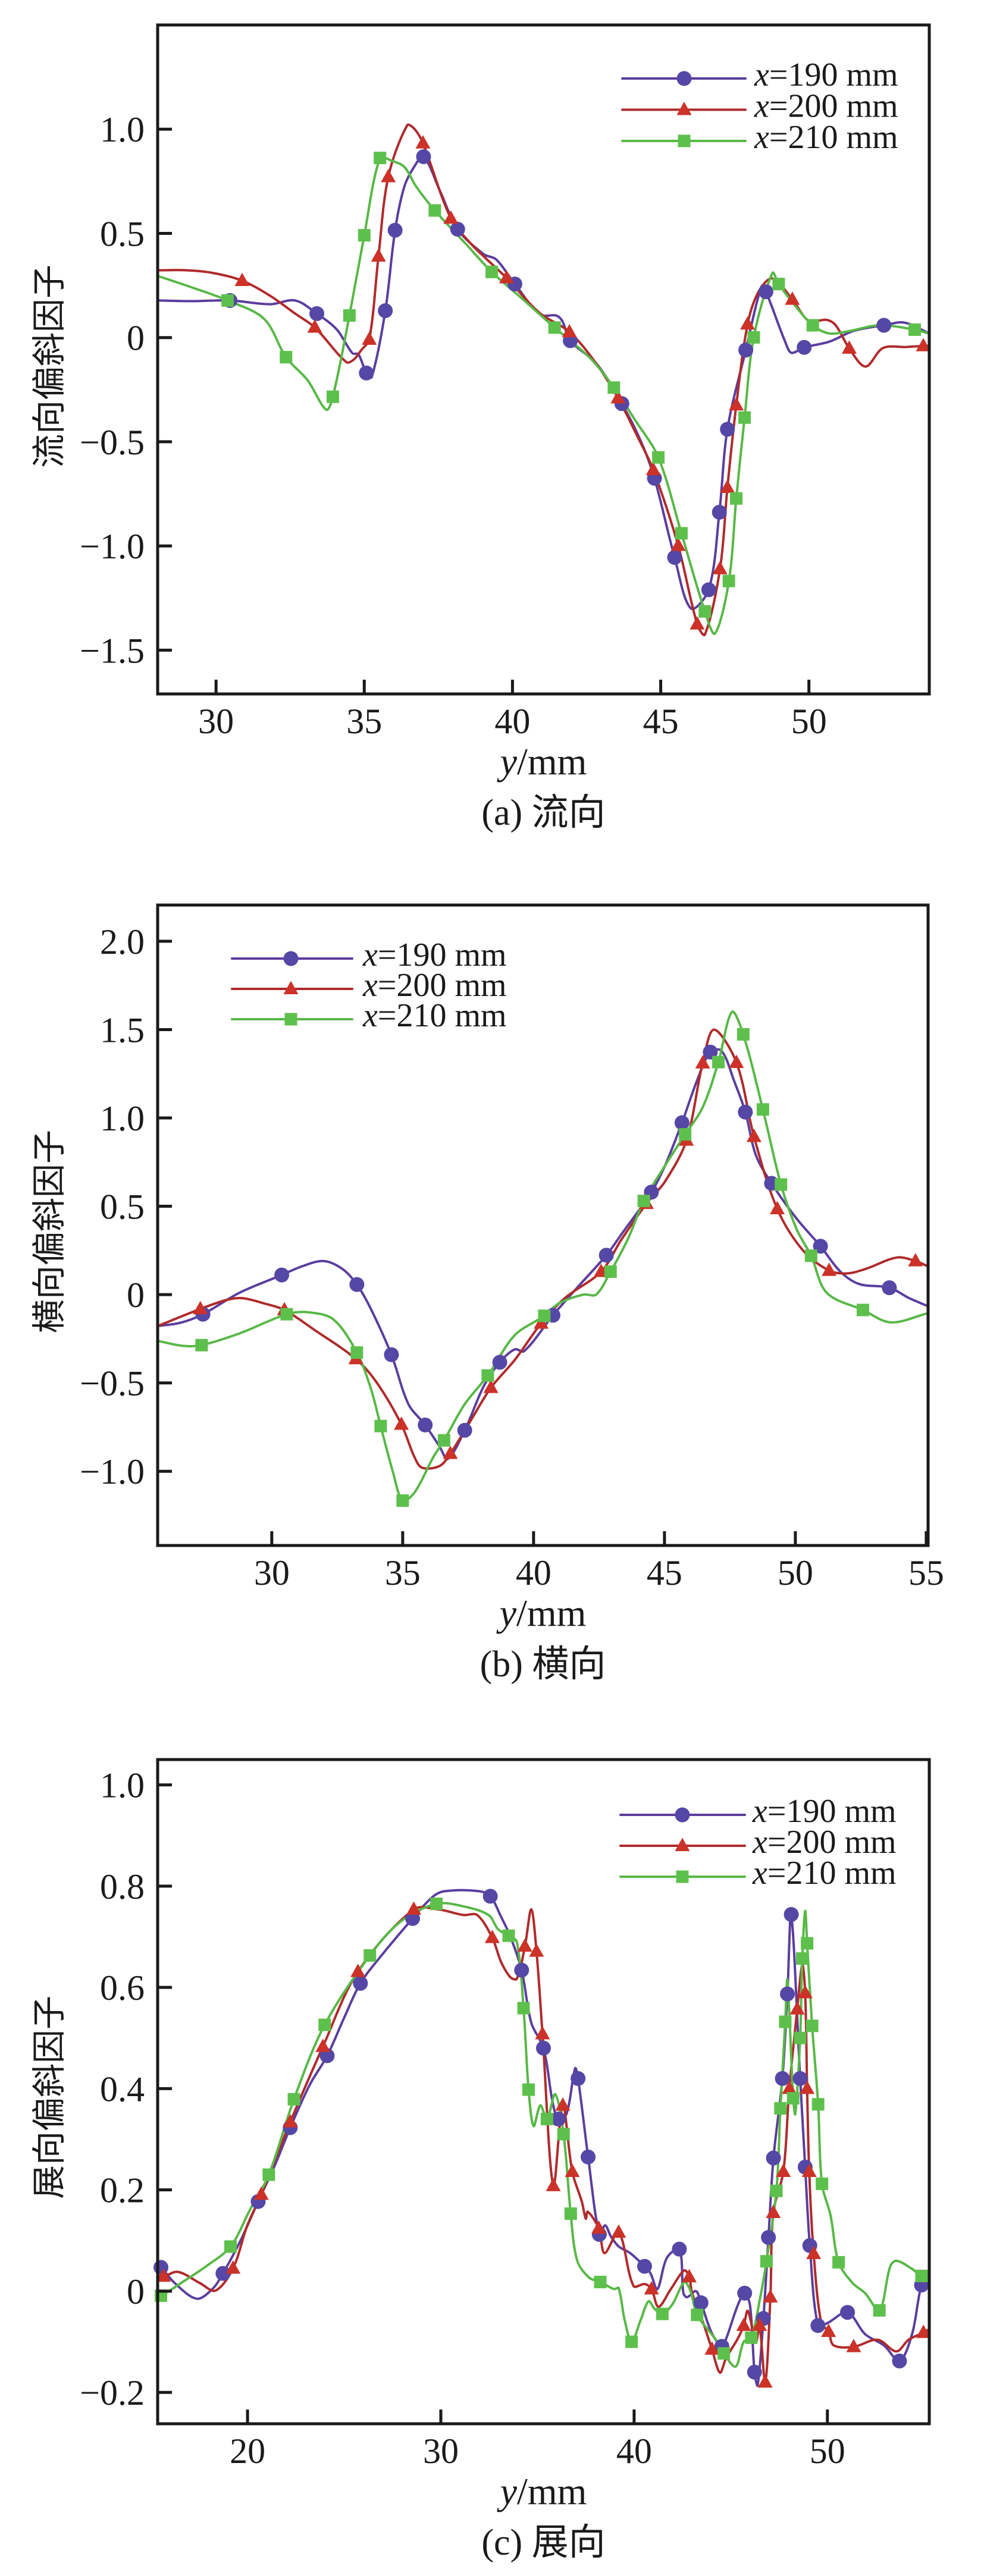 This screenshot has height=2576, width=984. Describe the element at coordinates (122, 1886) in the screenshot. I see `y-tick-label: 0.8` at that location.